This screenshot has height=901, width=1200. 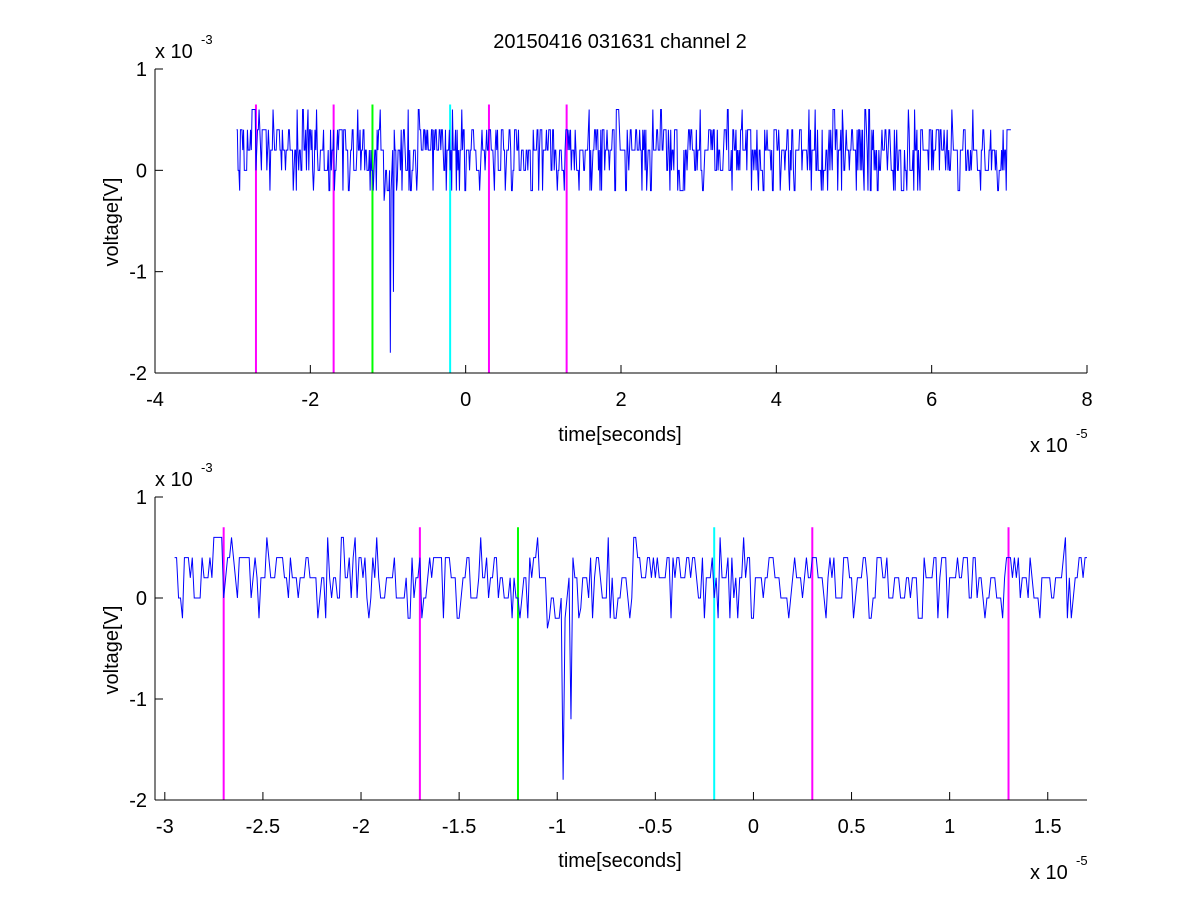 What do you see at coordinates (310, 400) in the screenshot?
I see `top-x-tick-label: -2` at bounding box center [310, 400].